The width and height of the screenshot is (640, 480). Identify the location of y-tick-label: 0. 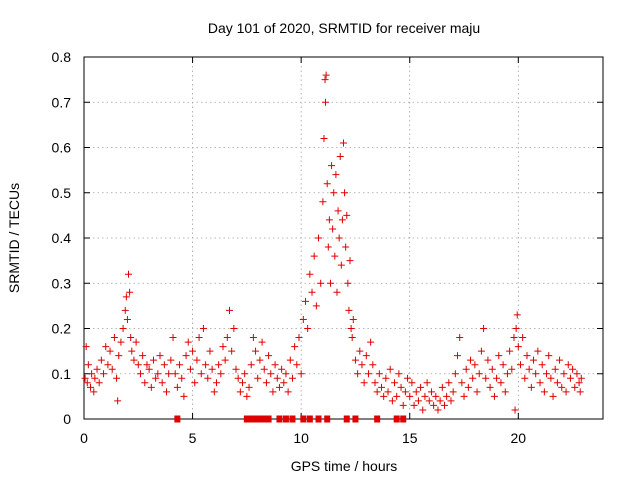
(67, 419).